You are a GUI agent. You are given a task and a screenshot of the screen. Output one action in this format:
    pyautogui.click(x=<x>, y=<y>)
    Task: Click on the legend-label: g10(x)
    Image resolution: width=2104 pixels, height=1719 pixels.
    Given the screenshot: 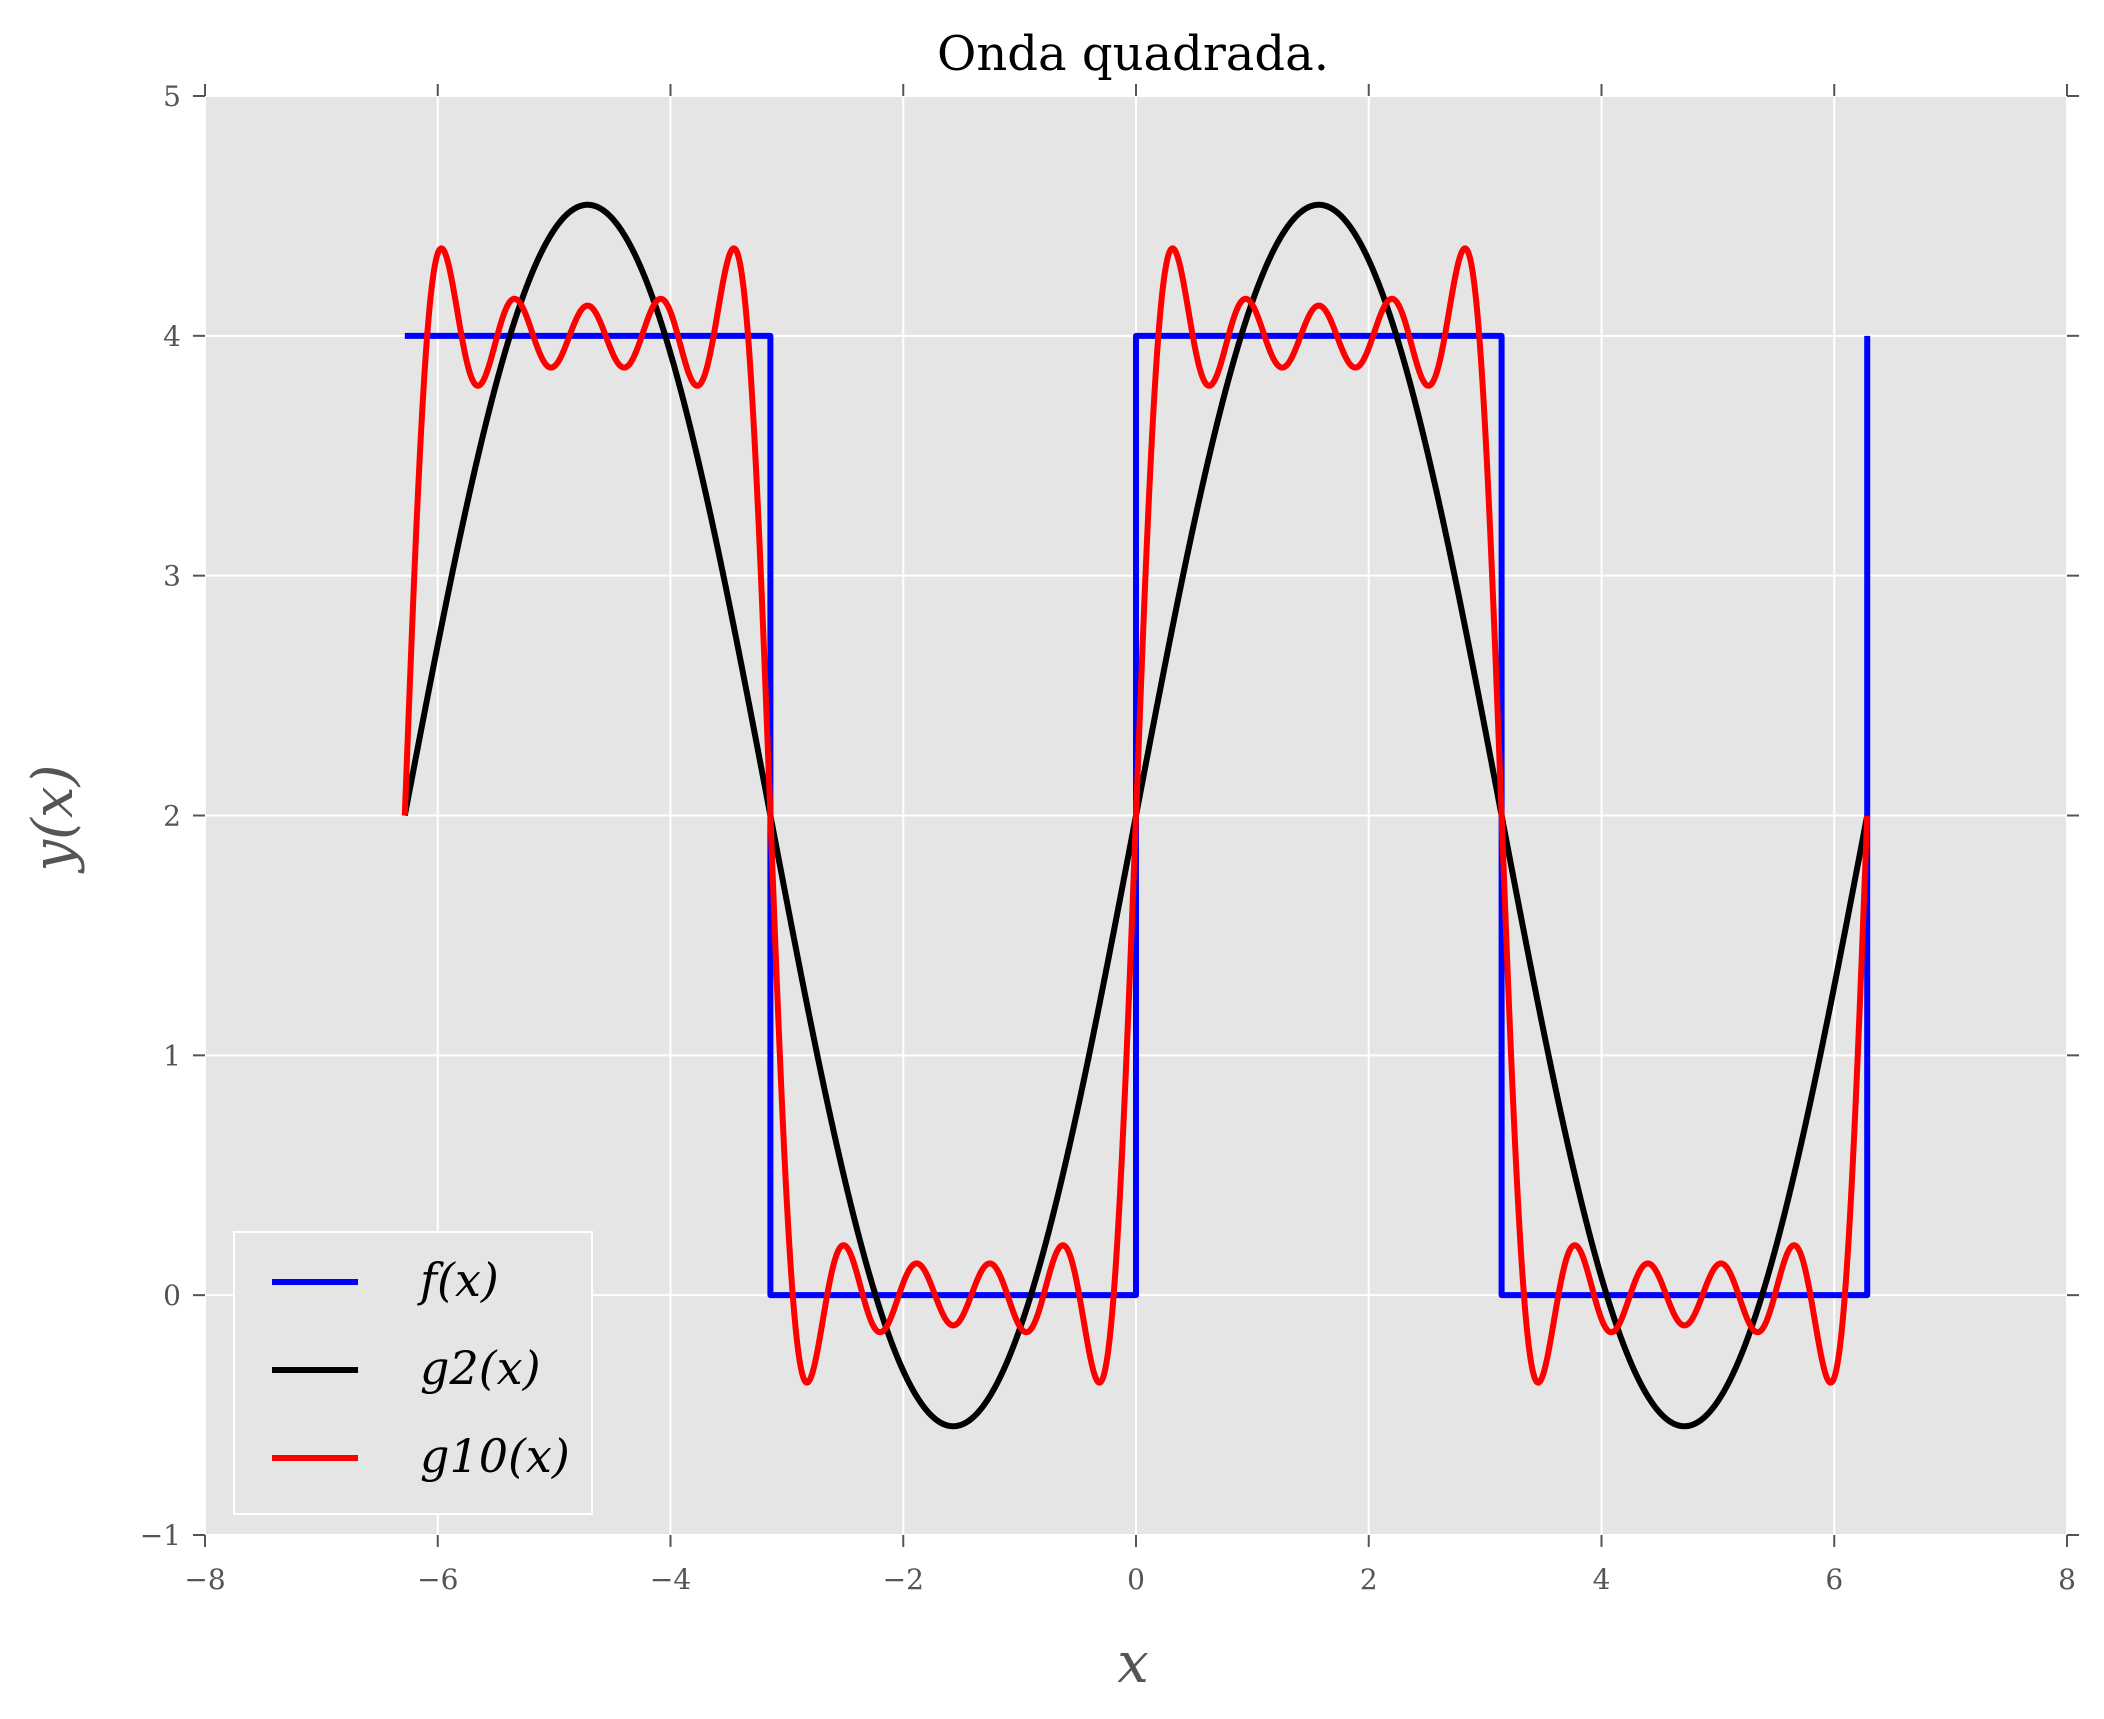 What is the action you would take?
    pyautogui.click(x=495, y=1456)
    